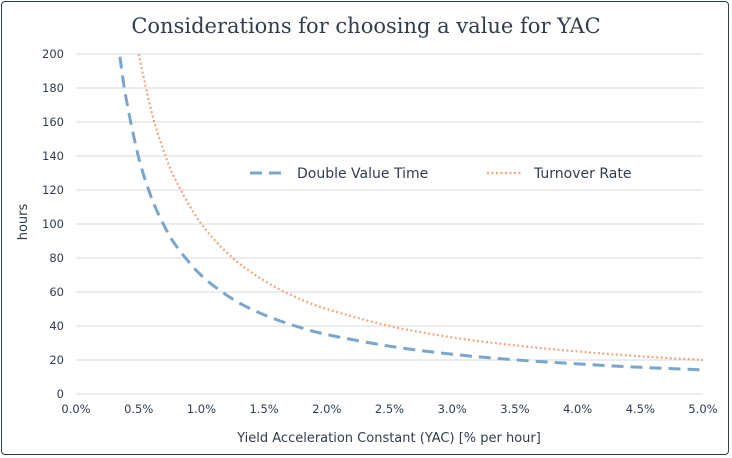 This screenshot has width=732, height=458. I want to click on y-tick-label: 140, so click(53, 156).